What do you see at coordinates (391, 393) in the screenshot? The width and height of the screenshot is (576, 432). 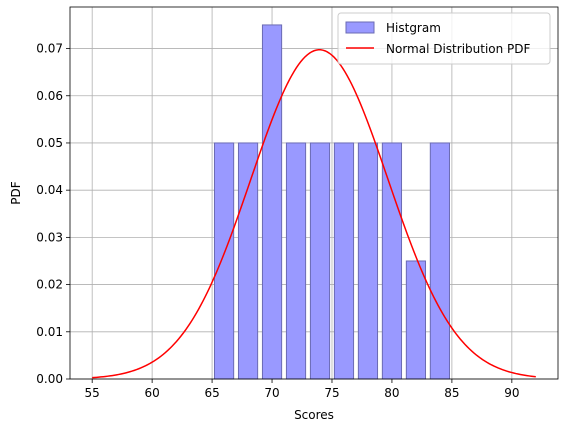 I see `x-tick-label: 80` at bounding box center [391, 393].